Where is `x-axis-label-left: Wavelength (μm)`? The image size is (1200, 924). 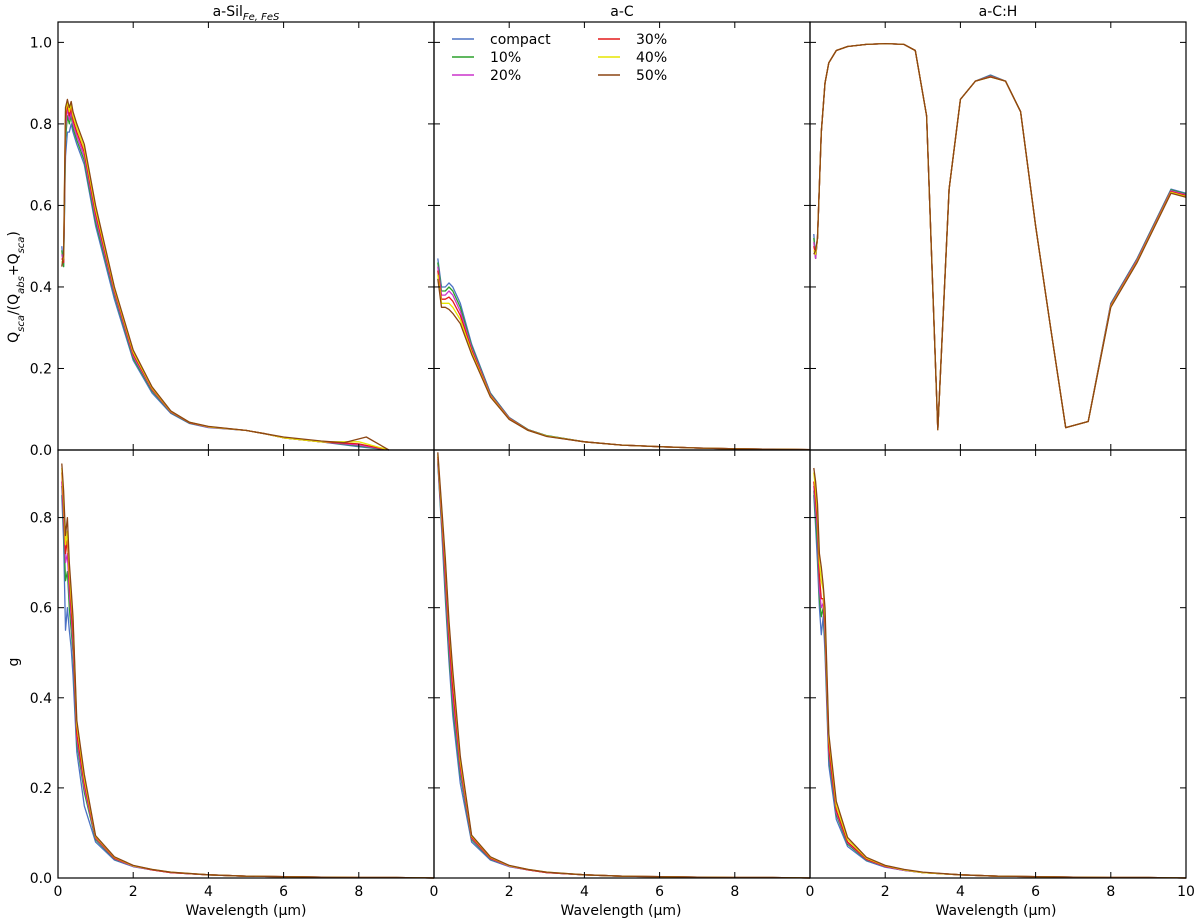
x-axis-label-left: Wavelength (μm) is located at coordinates (246, 911).